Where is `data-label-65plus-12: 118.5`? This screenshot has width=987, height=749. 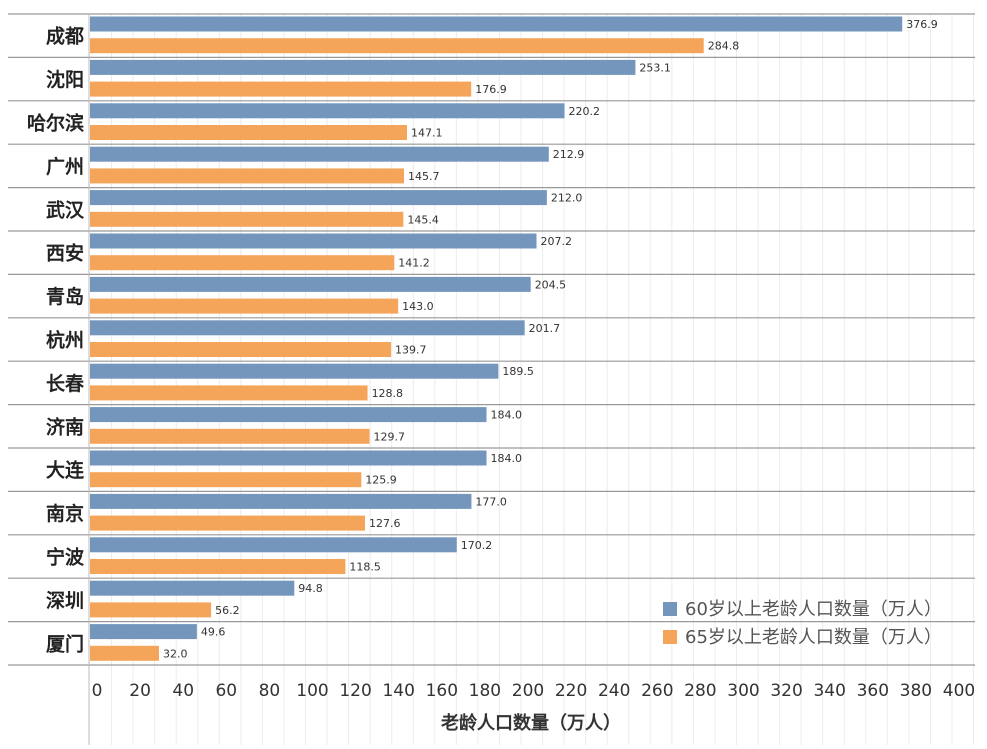 data-label-65plus-12: 118.5 is located at coordinates (365, 567).